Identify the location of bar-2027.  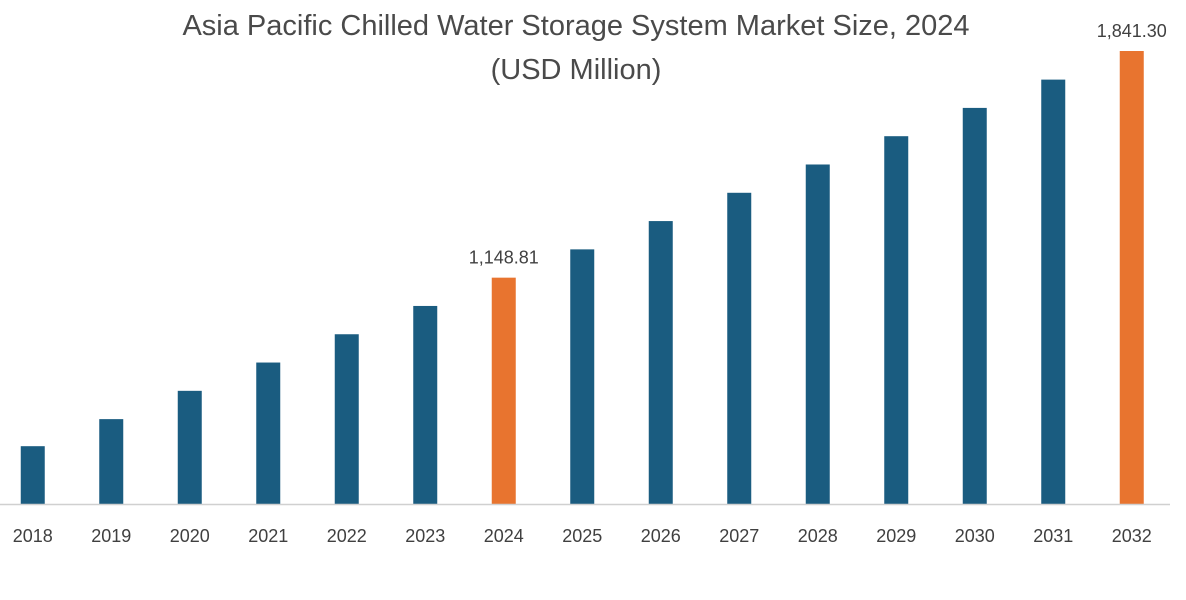
(739, 348).